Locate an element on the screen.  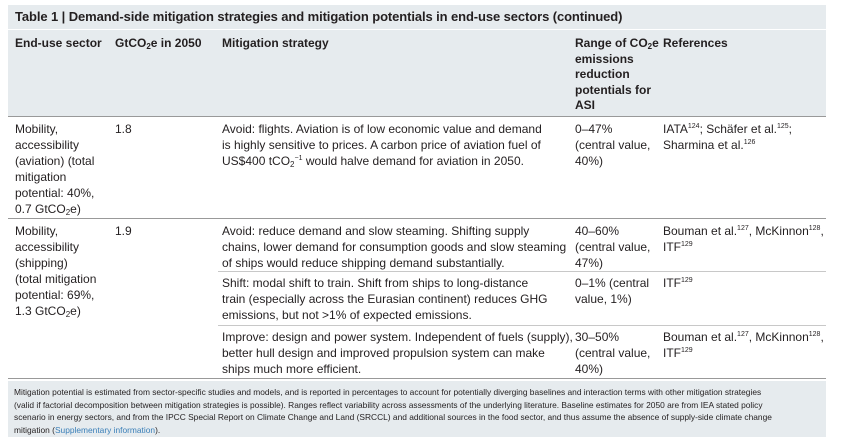
header-gtco2e-2050: GtCO2e in 2050 is located at coordinates (158, 43).